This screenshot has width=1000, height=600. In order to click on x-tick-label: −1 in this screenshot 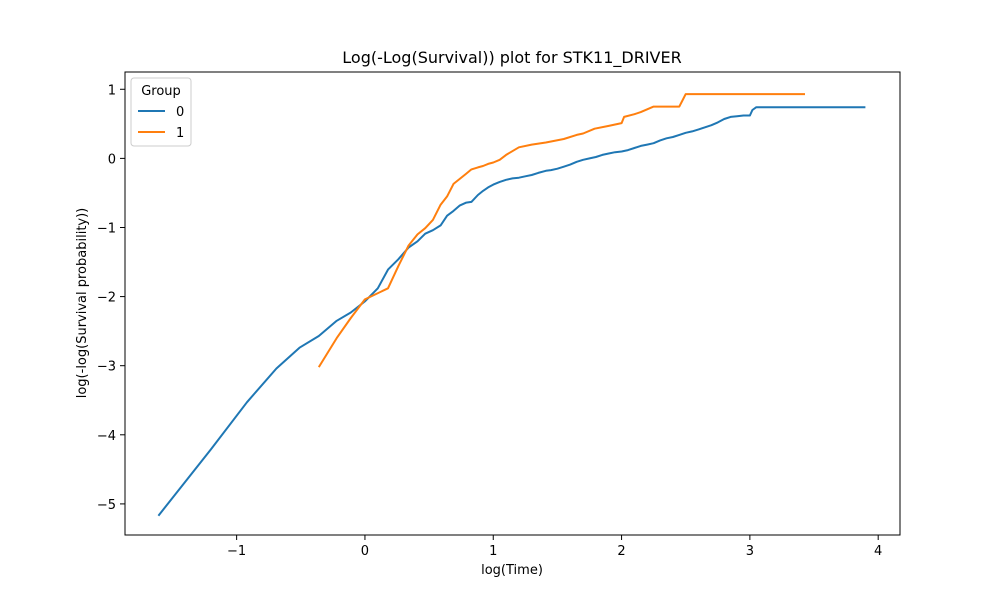, I will do `click(236, 551)`.